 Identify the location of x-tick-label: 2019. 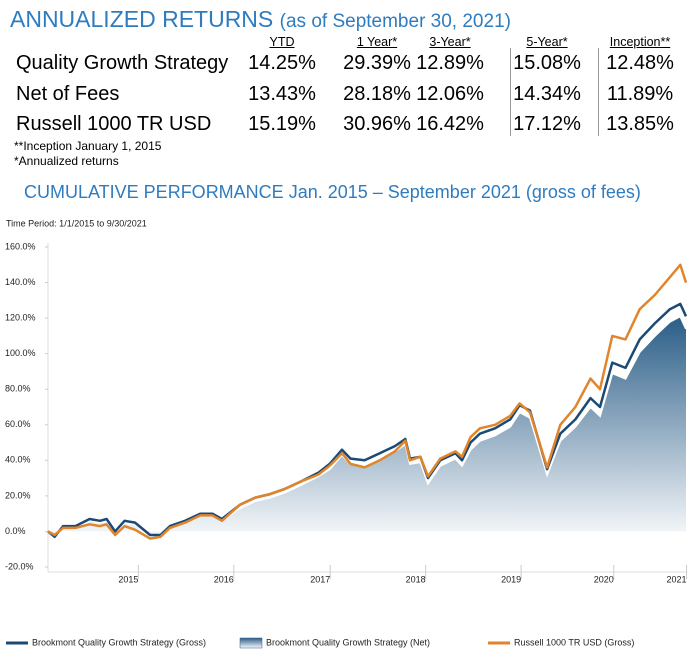
(511, 579).